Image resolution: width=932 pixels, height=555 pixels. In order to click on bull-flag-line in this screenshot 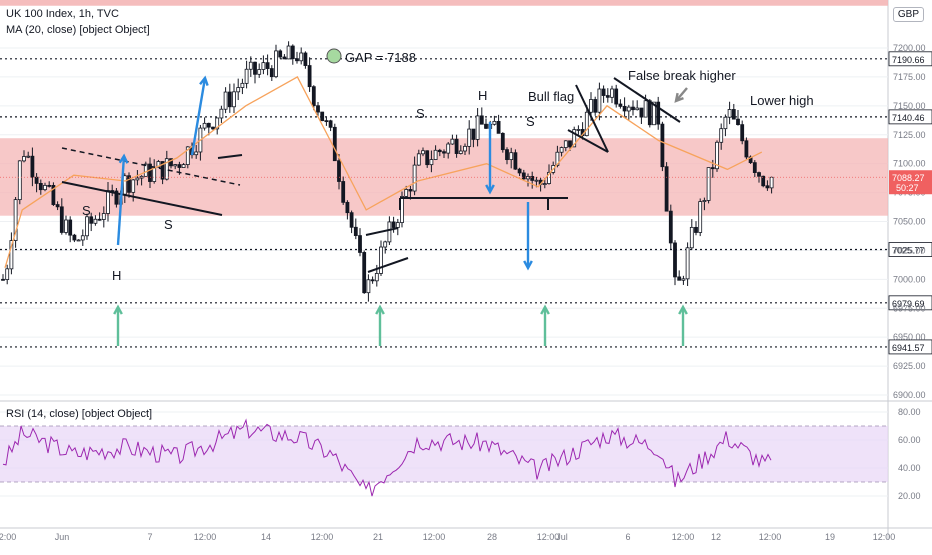, I will do `click(588, 141)`.